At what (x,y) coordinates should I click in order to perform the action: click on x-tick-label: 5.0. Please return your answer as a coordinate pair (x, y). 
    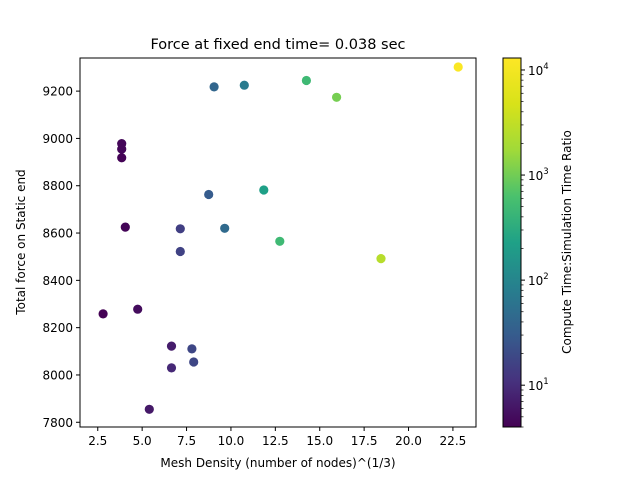
    Looking at the image, I should click on (142, 441).